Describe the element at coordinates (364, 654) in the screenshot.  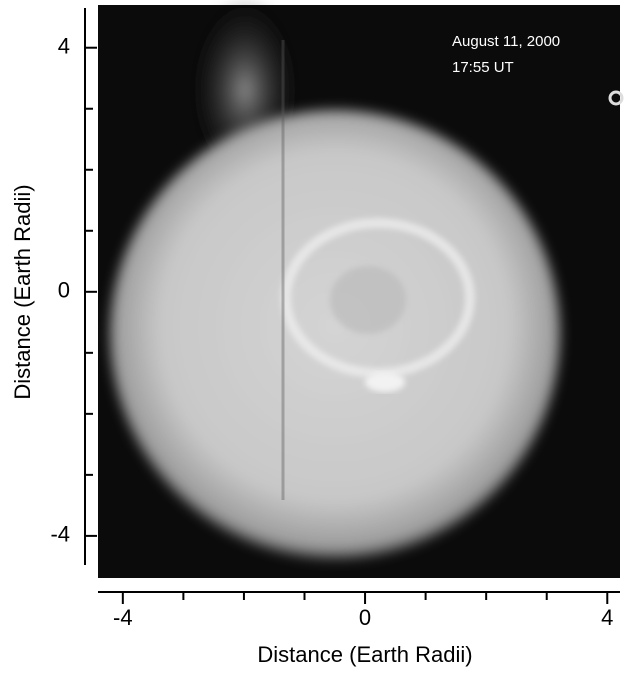
I see `x-axis-label: Distance (Earth Radii)` at that location.